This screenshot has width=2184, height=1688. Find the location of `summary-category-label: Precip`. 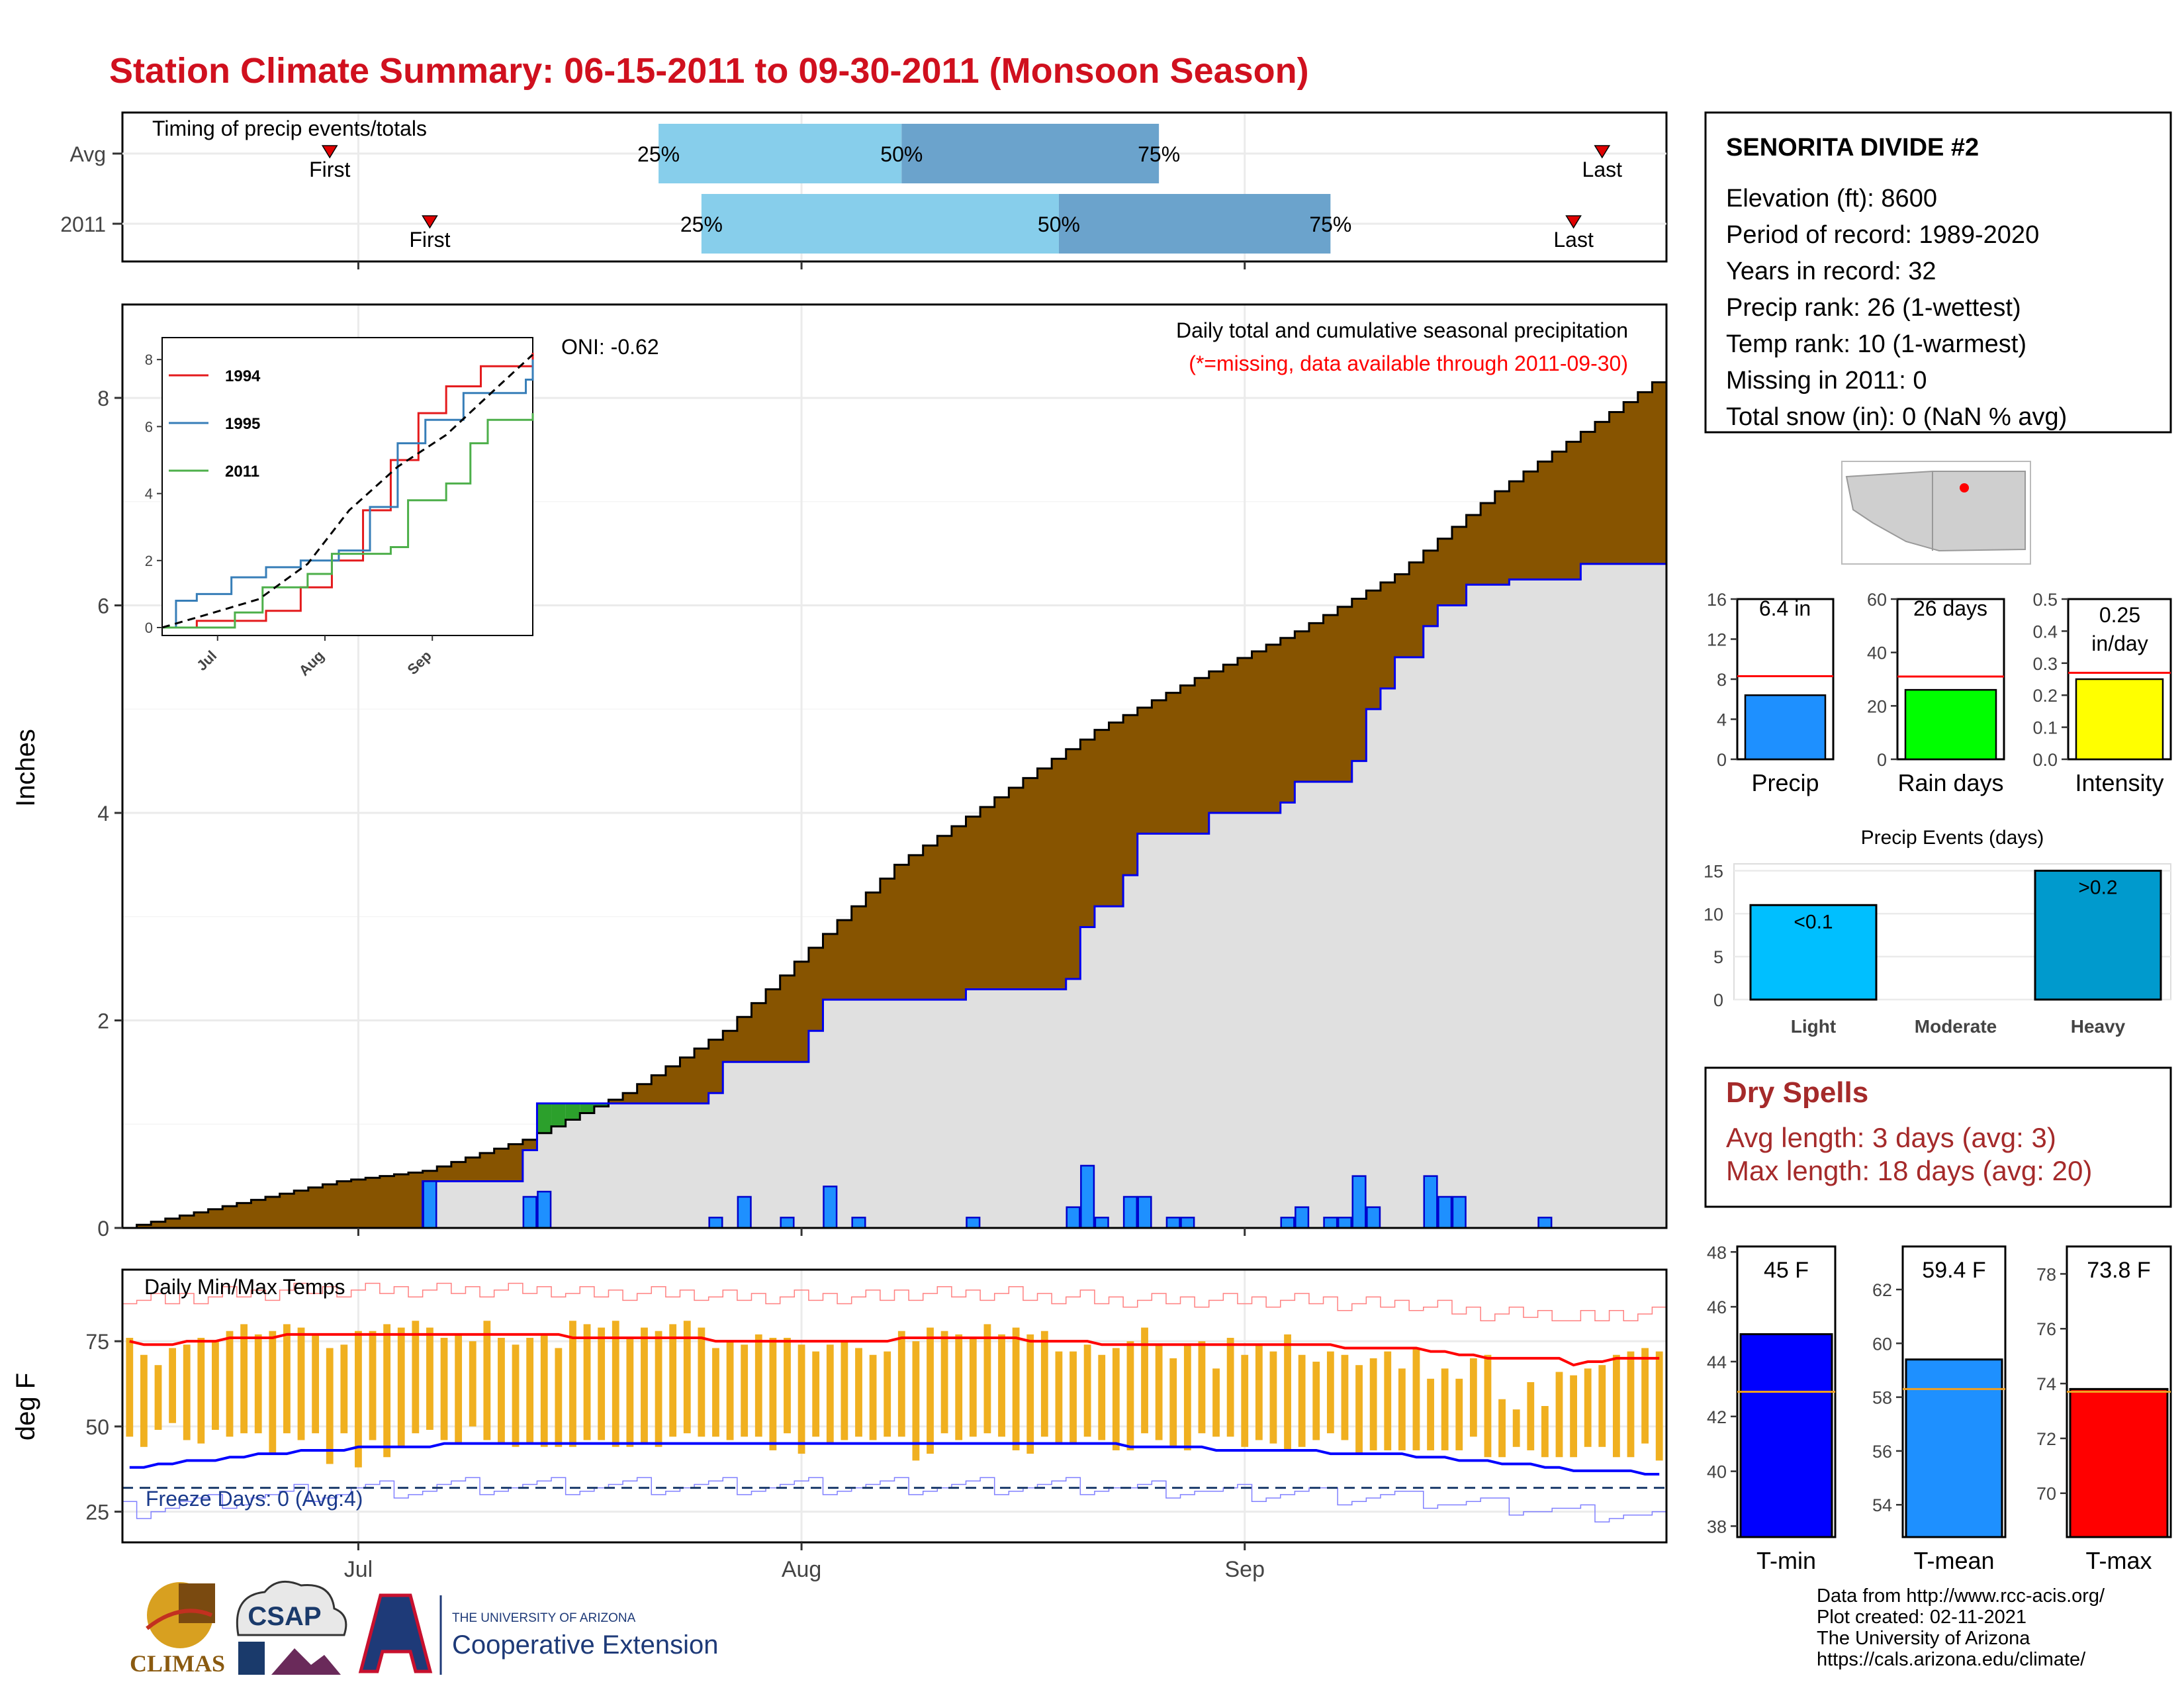

summary-category-label: Precip is located at coordinates (1785, 782).